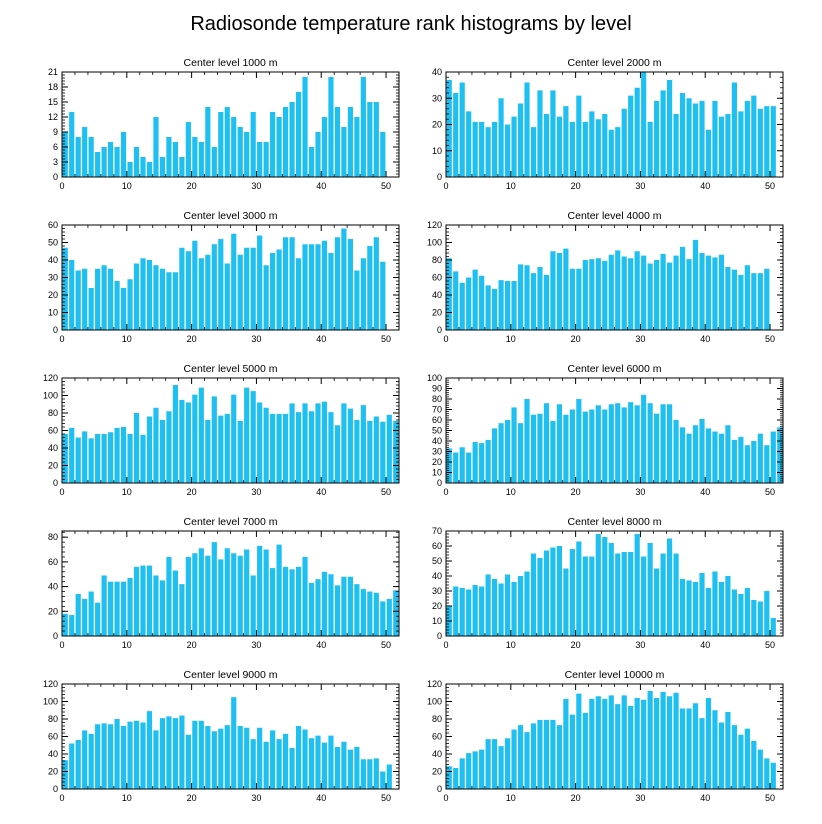 This screenshot has height=824, width=822. Describe the element at coordinates (386, 492) in the screenshot. I see `x-tick-label: 50` at that location.